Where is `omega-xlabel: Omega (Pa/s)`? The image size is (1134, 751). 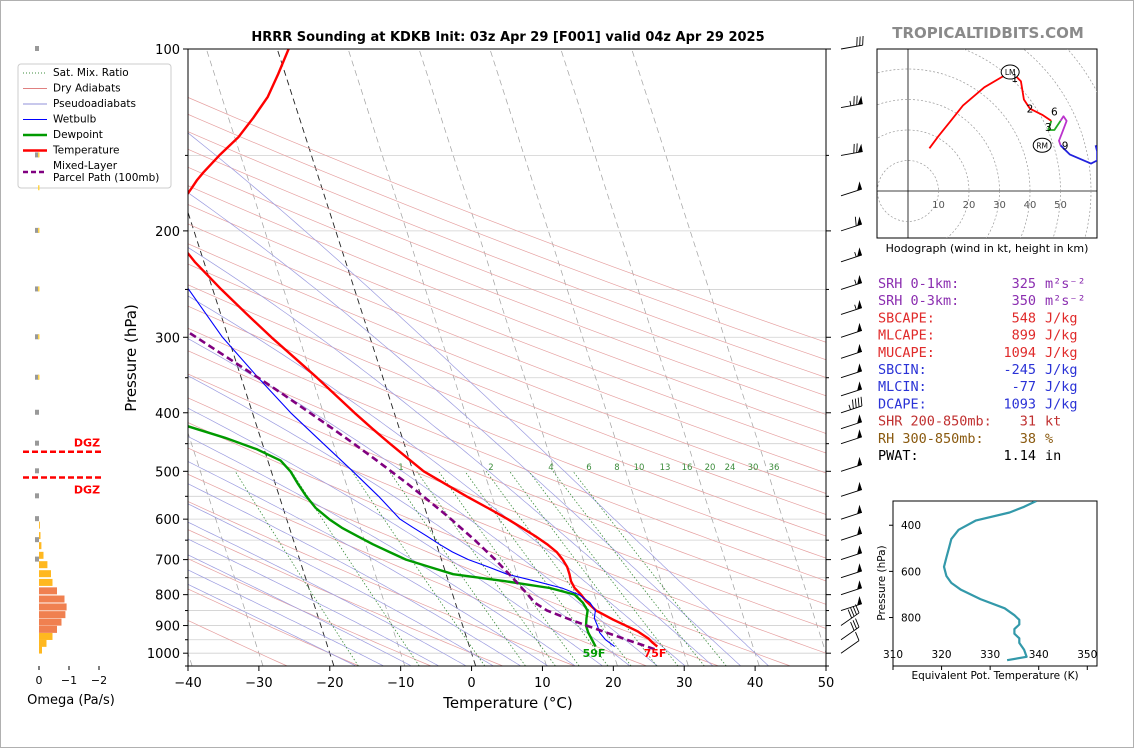 omega-xlabel: Omega (Pa/s) is located at coordinates (71, 700).